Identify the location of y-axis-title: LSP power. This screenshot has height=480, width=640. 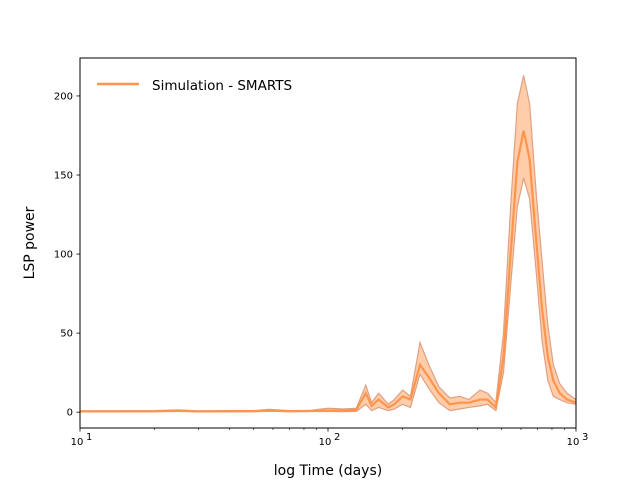
(30, 242).